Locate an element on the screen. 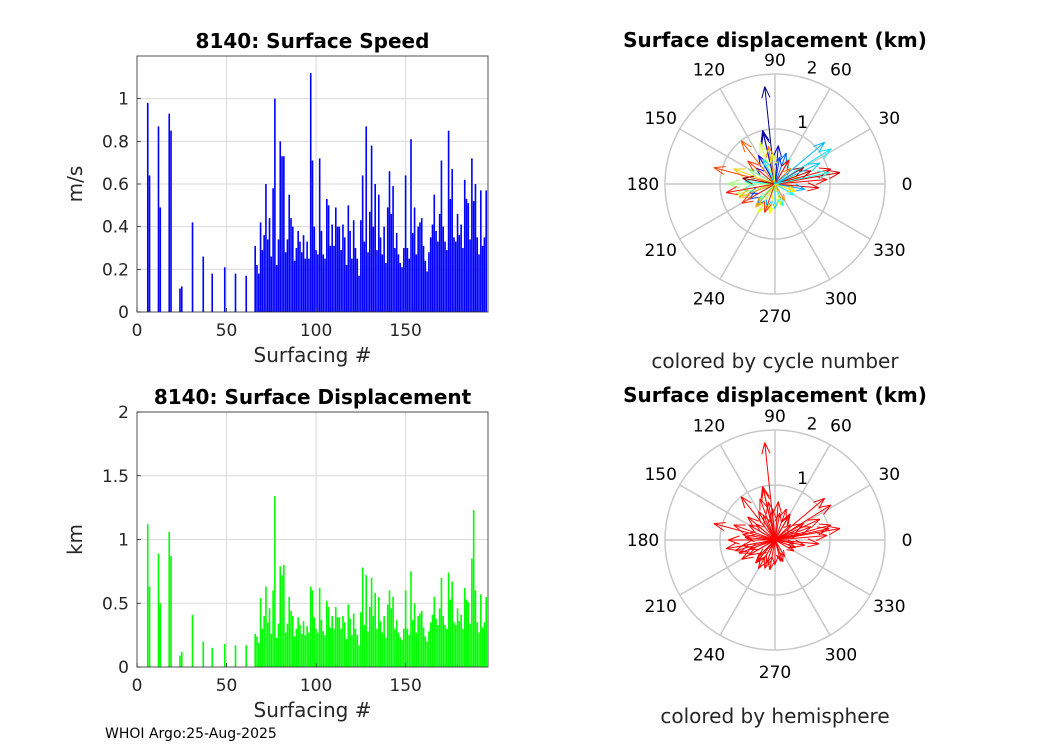 Image resolution: width=1050 pixels, height=750 pixels. y-tick-label: 0.4 is located at coordinates (115, 228).